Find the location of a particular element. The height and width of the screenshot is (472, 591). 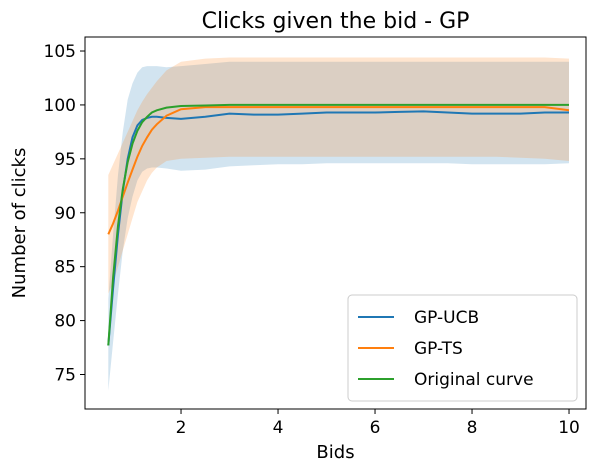

y-axis-label: Number of clicks is located at coordinates (19, 223).